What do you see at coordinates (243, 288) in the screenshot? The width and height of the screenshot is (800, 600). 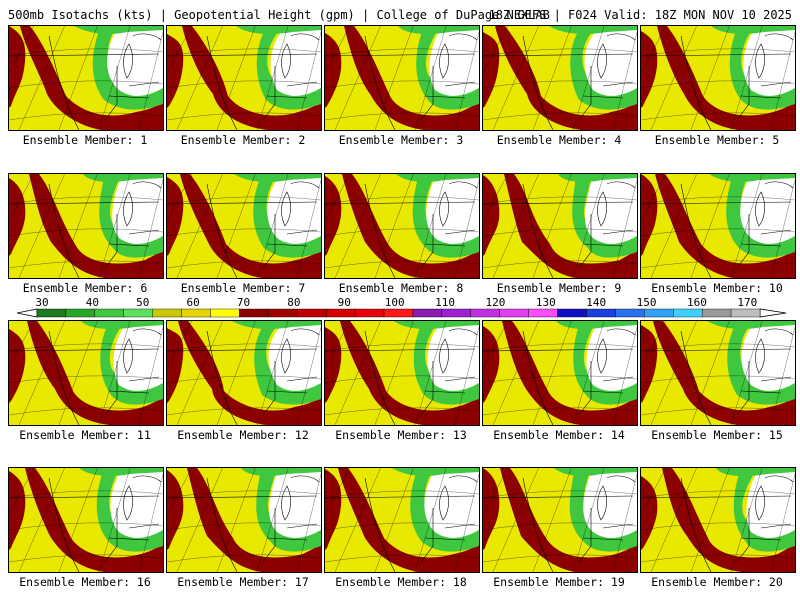 I see `ensemble-member-label: Ensemble Member: 7` at bounding box center [243, 288].